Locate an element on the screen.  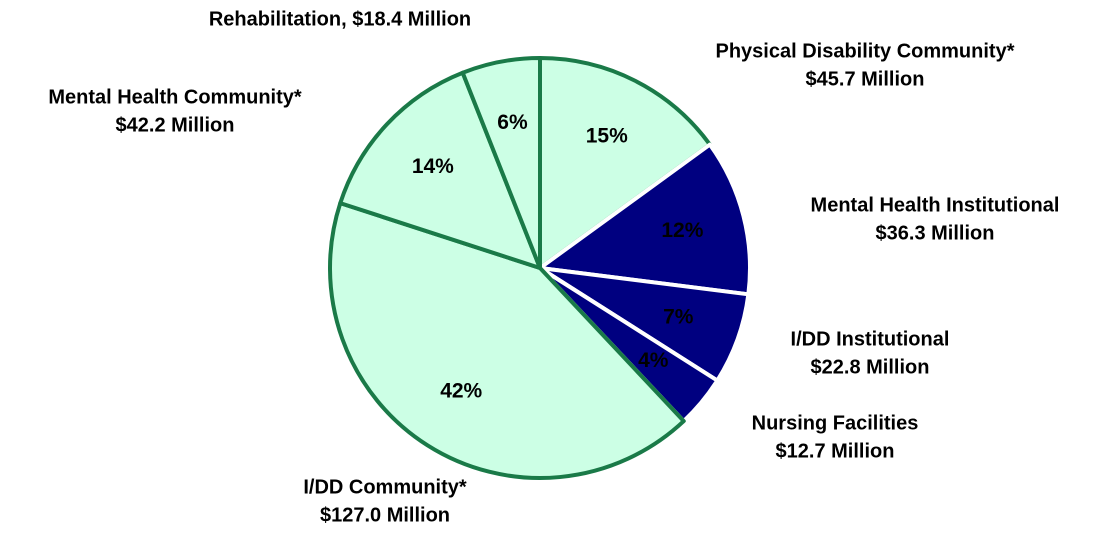
slice-label: 12% is located at coordinates (682, 230).